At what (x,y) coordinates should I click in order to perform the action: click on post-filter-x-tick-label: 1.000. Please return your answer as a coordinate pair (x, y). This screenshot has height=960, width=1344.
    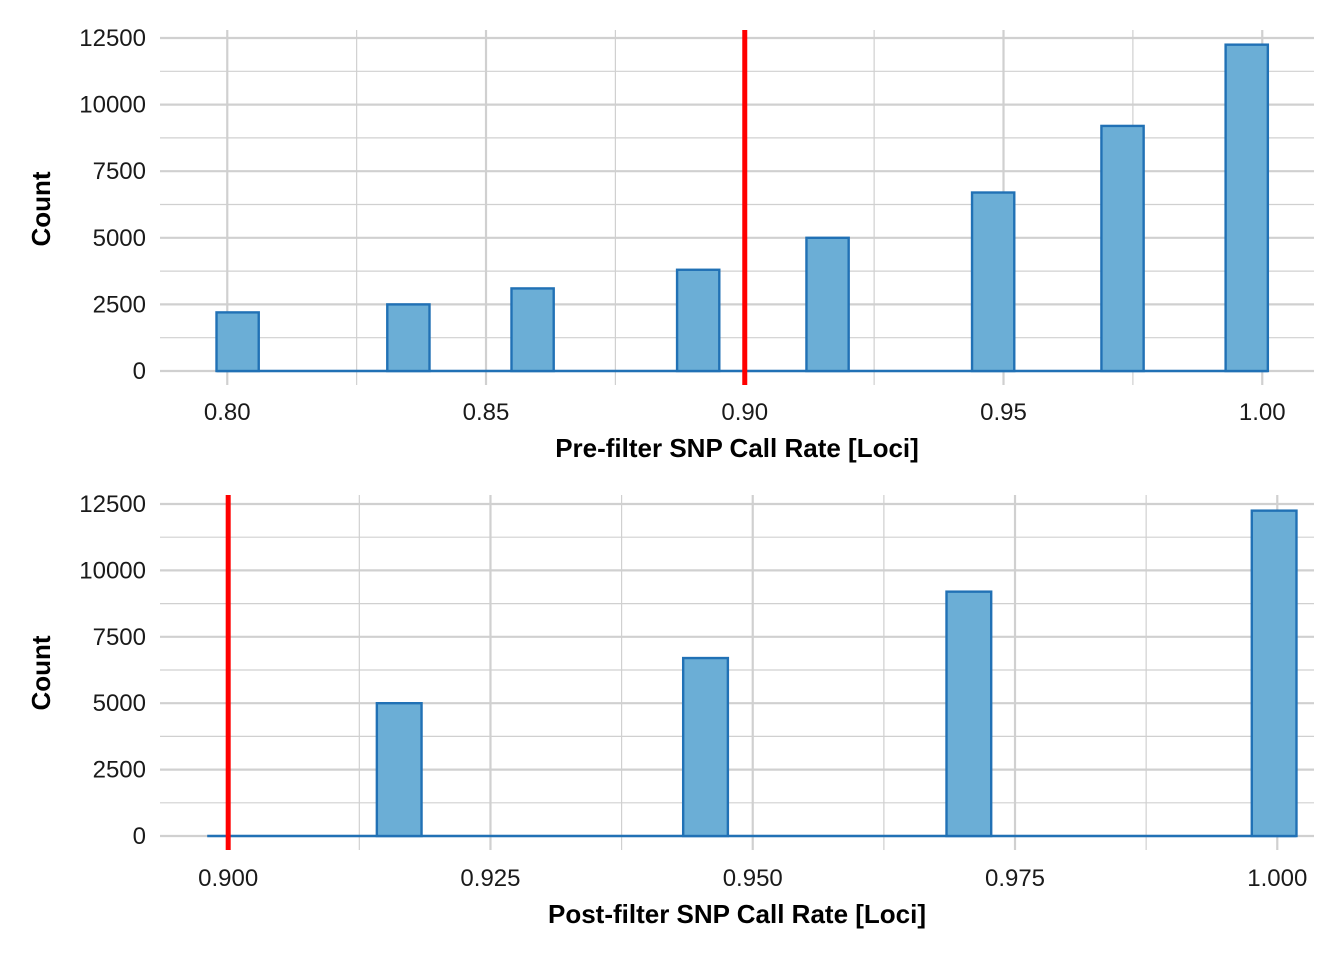
    Looking at the image, I should click on (1277, 878).